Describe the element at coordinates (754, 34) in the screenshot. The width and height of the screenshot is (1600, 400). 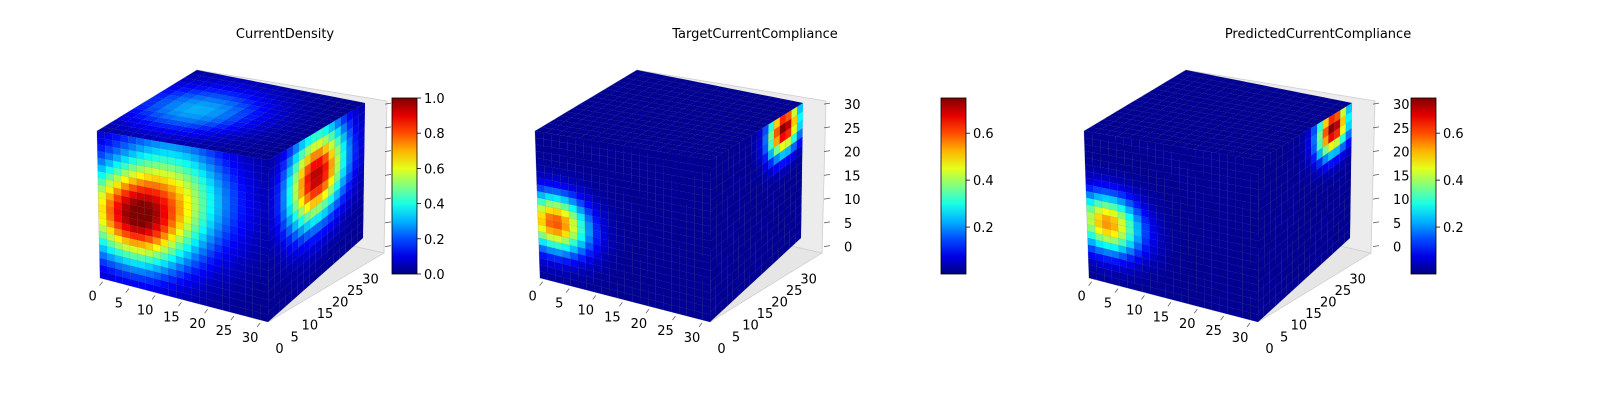
I see `chart-title: TargetCurrentCompliance` at that location.